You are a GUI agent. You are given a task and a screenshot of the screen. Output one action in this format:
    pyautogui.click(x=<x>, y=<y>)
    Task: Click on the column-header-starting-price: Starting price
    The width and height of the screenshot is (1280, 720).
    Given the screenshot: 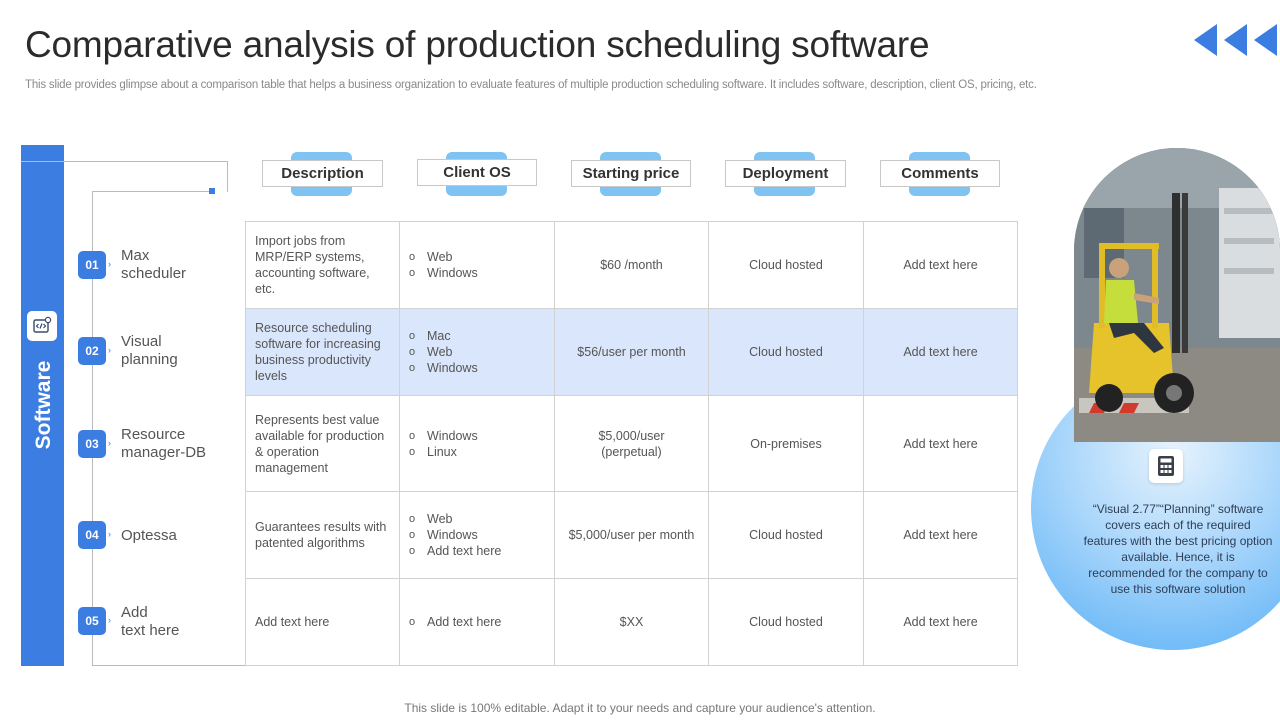 What is the action you would take?
    pyautogui.click(x=631, y=173)
    